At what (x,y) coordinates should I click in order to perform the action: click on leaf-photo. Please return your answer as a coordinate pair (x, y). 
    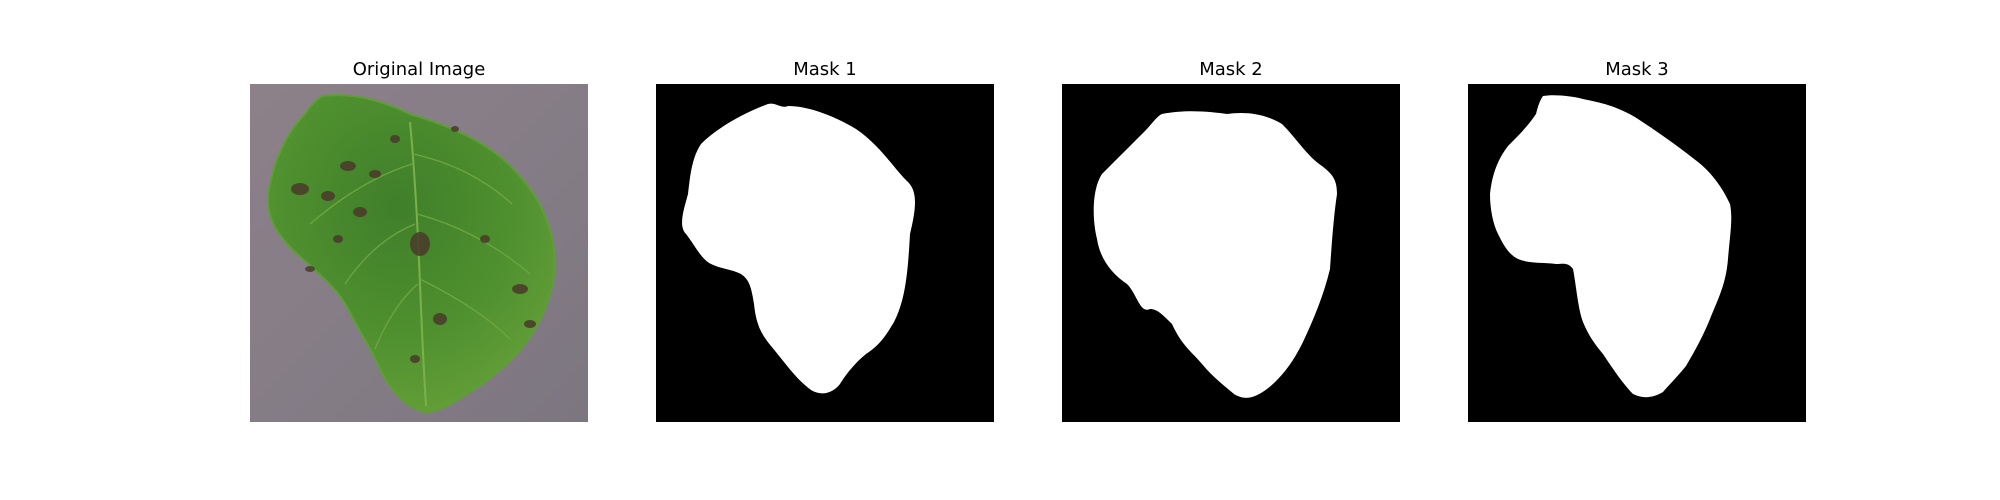
    Looking at the image, I should click on (419, 253).